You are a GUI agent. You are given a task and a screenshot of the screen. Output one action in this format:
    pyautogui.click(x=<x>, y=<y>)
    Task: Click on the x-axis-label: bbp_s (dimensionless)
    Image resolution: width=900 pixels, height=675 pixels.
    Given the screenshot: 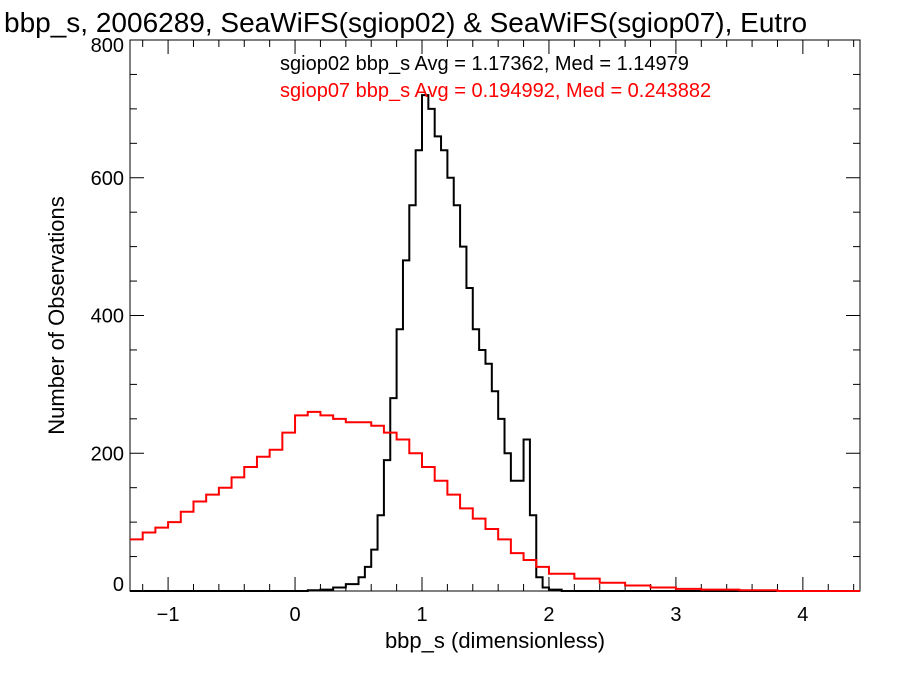 What is the action you would take?
    pyautogui.click(x=495, y=640)
    